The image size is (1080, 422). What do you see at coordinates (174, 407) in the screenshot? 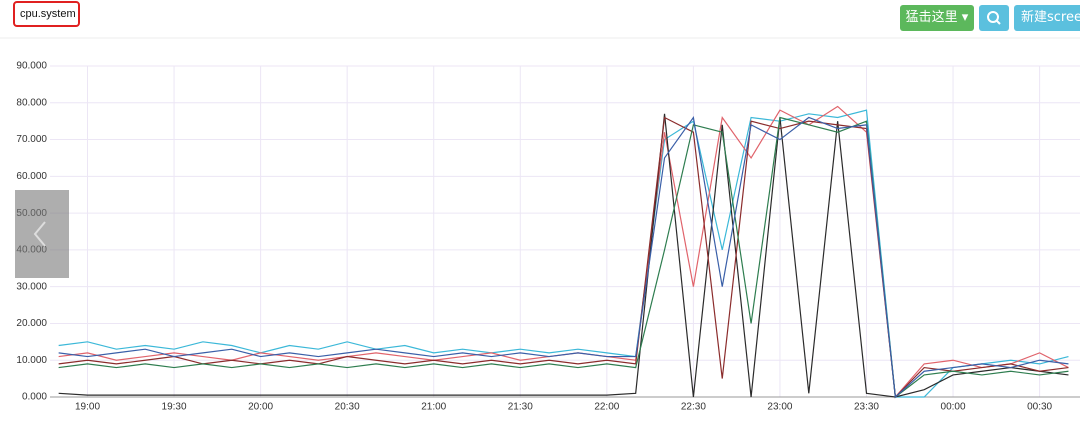
I see `x-tick-label: 19:30` at bounding box center [174, 407].